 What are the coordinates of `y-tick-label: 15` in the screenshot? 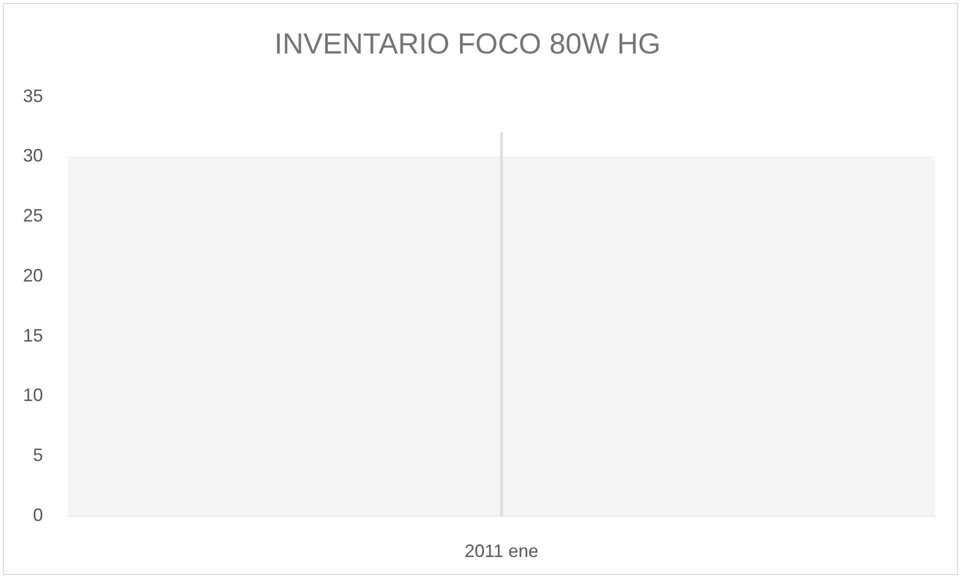 It's located at (32, 335).